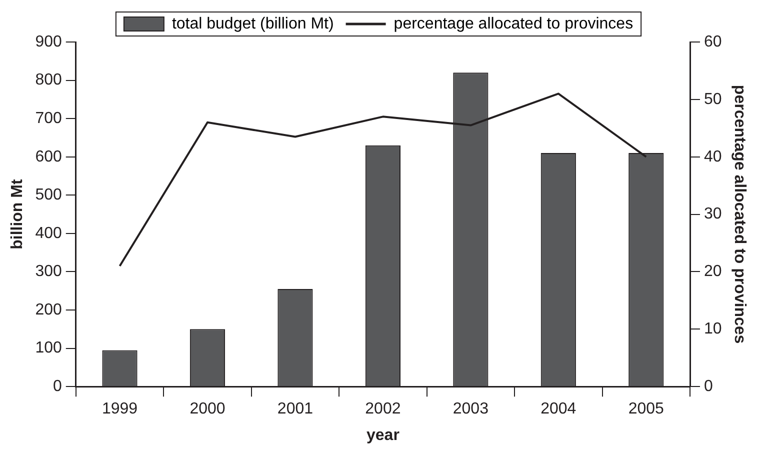 The width and height of the screenshot is (761, 453). What do you see at coordinates (48, 271) in the screenshot?
I see `y-tick-label: 300` at bounding box center [48, 271].